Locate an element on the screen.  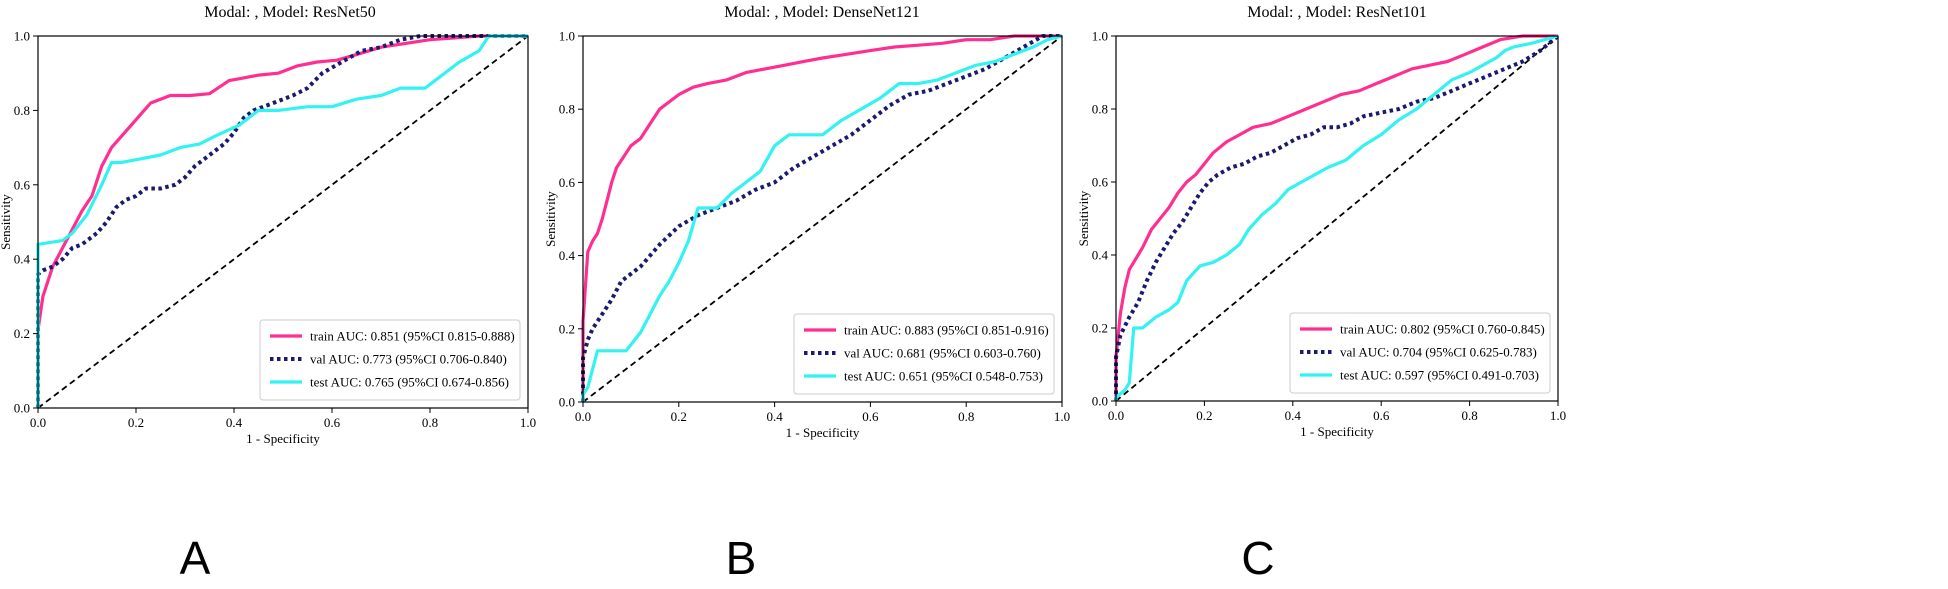
panel-letter: B is located at coordinates (741, 558).